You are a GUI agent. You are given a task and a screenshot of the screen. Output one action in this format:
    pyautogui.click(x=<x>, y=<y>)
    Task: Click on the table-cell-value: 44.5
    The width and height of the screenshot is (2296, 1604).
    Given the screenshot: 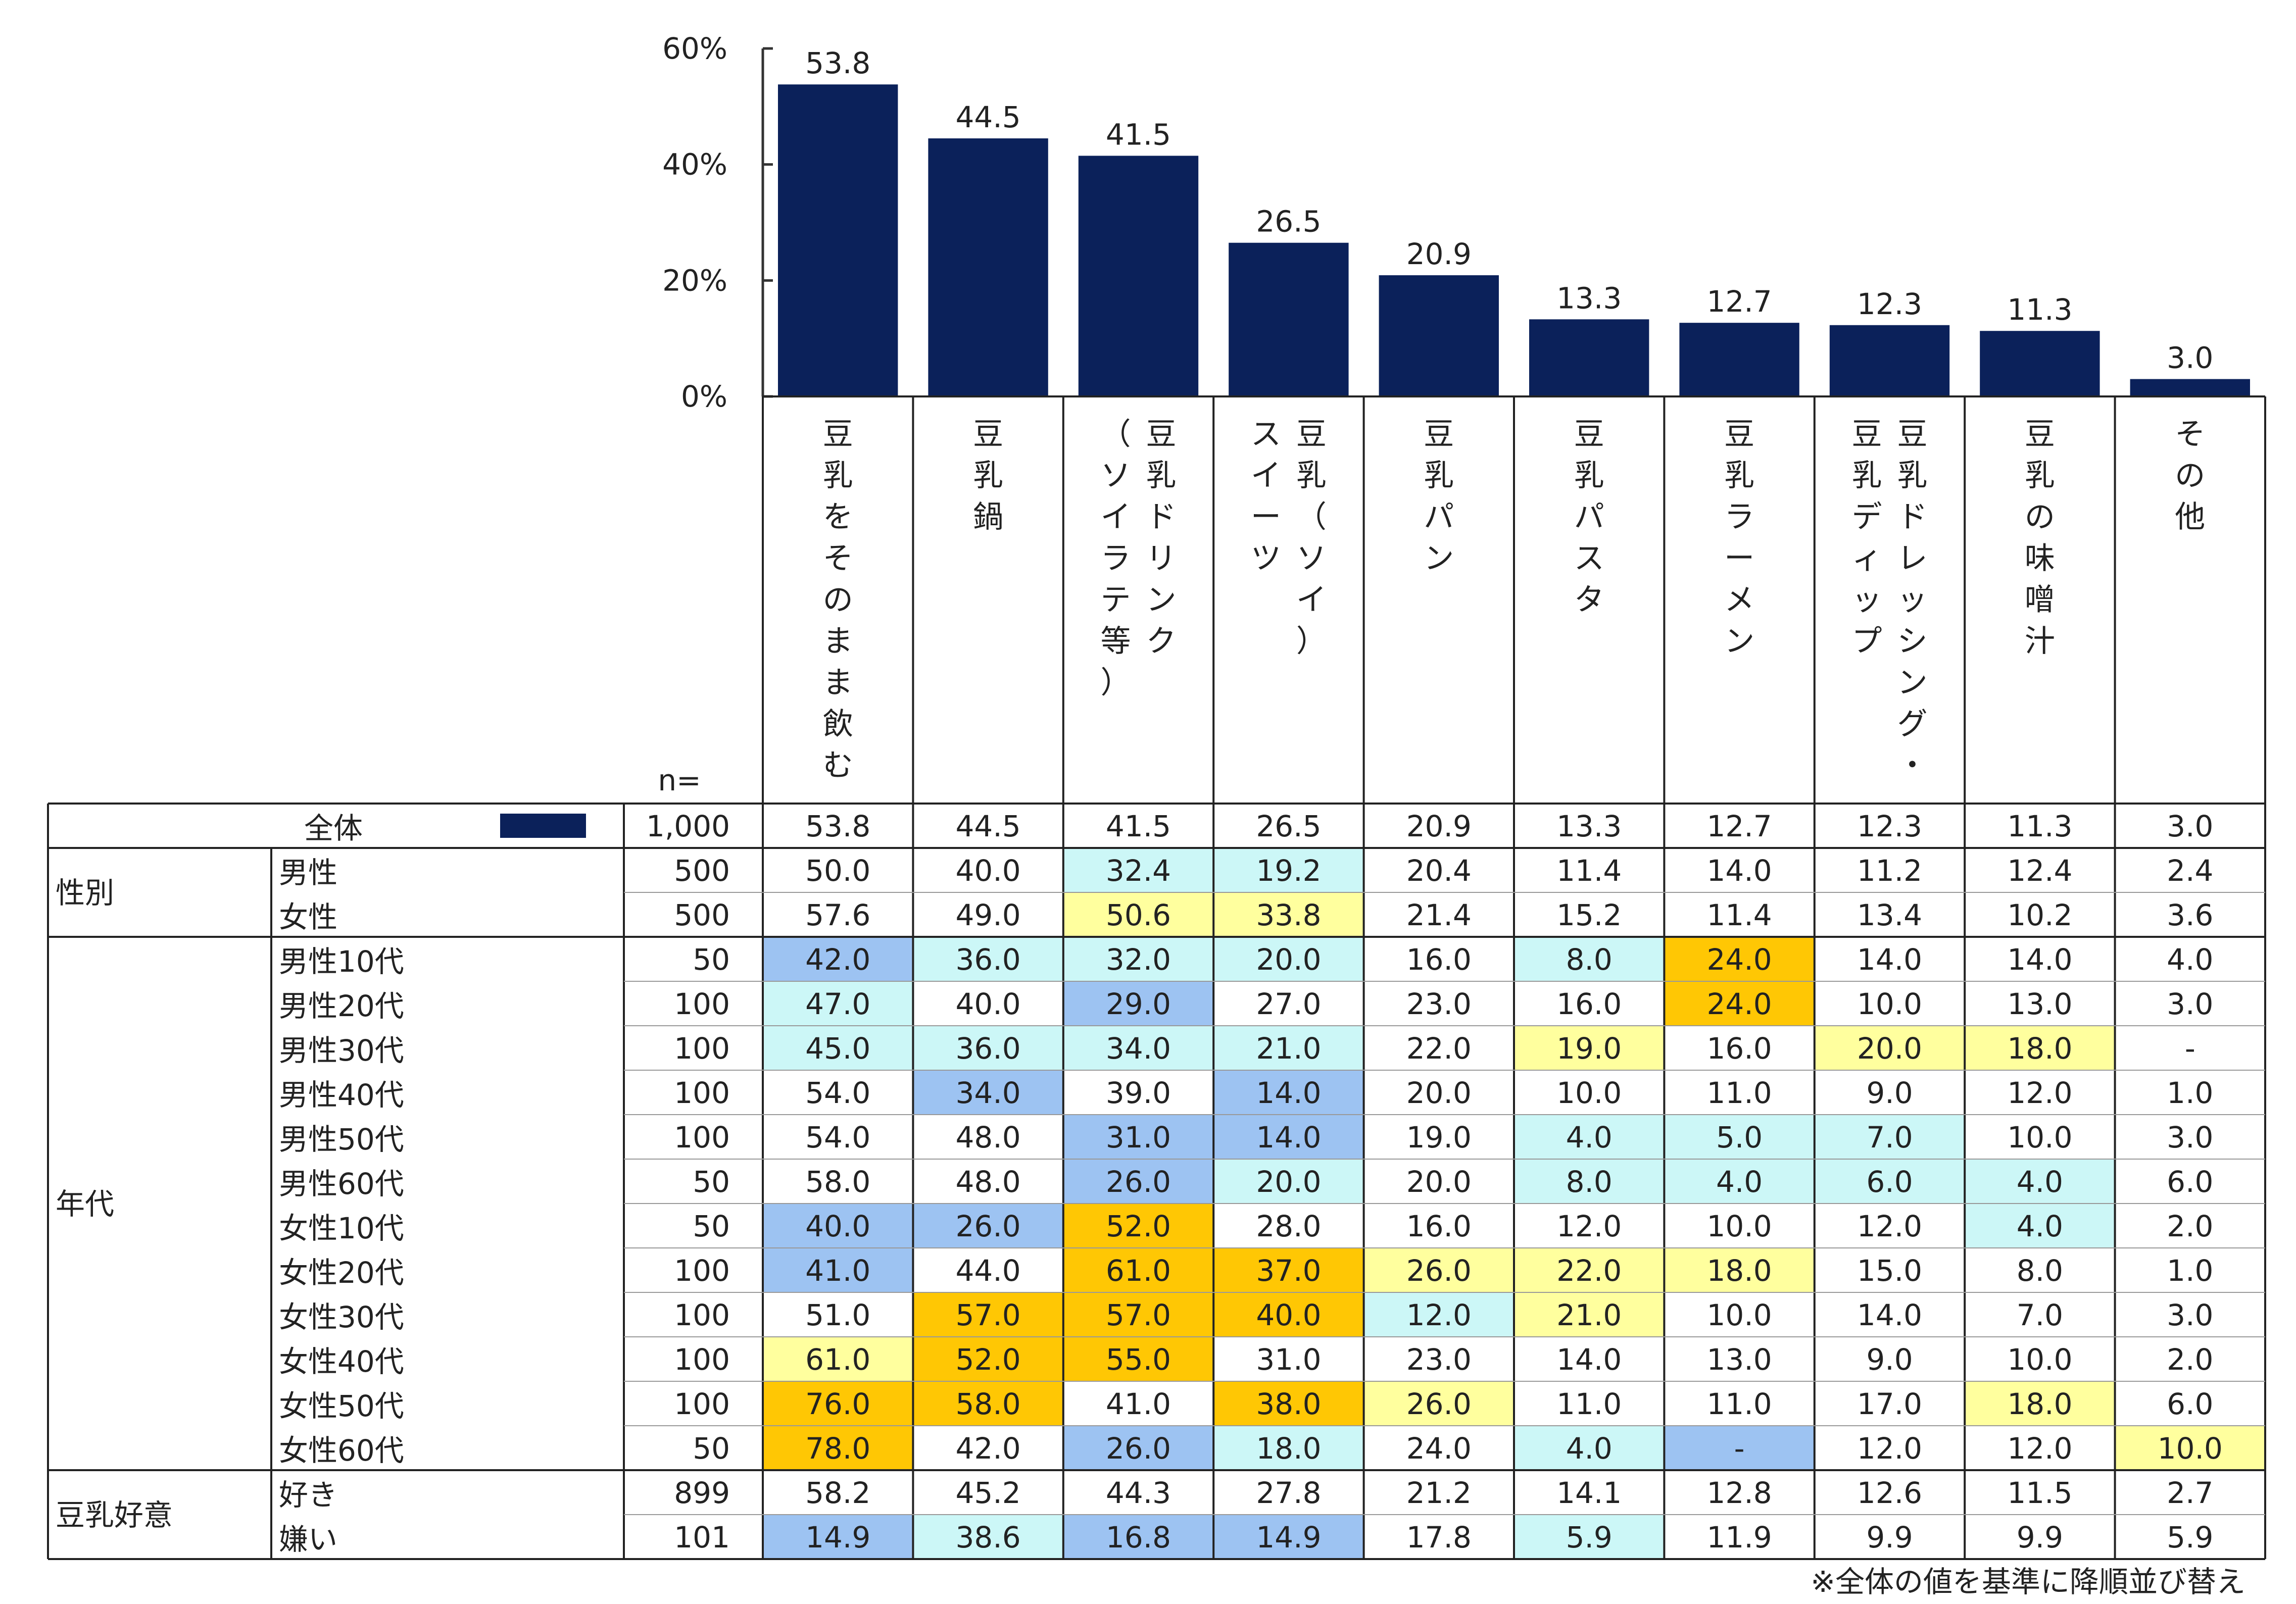 What is the action you would take?
    pyautogui.click(x=988, y=826)
    